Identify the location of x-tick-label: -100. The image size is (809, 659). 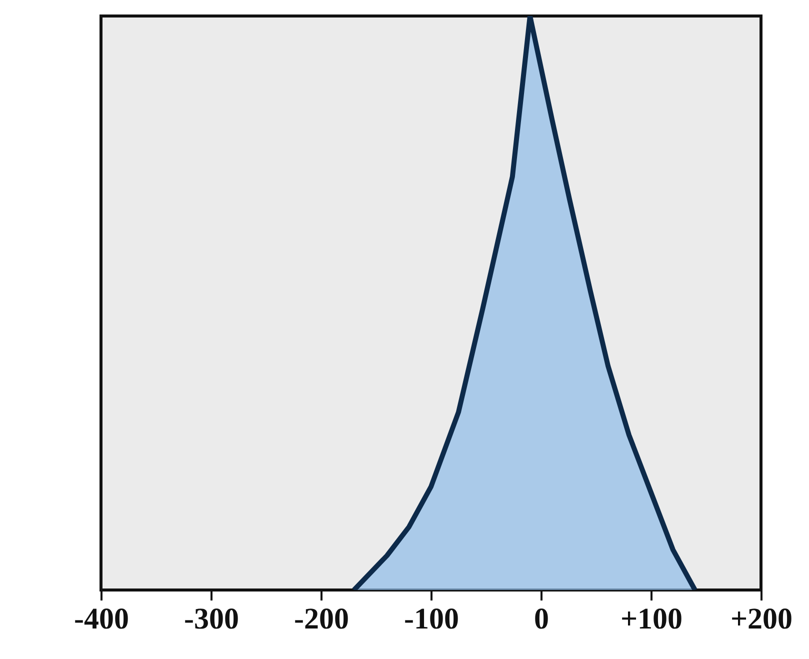
(431, 619).